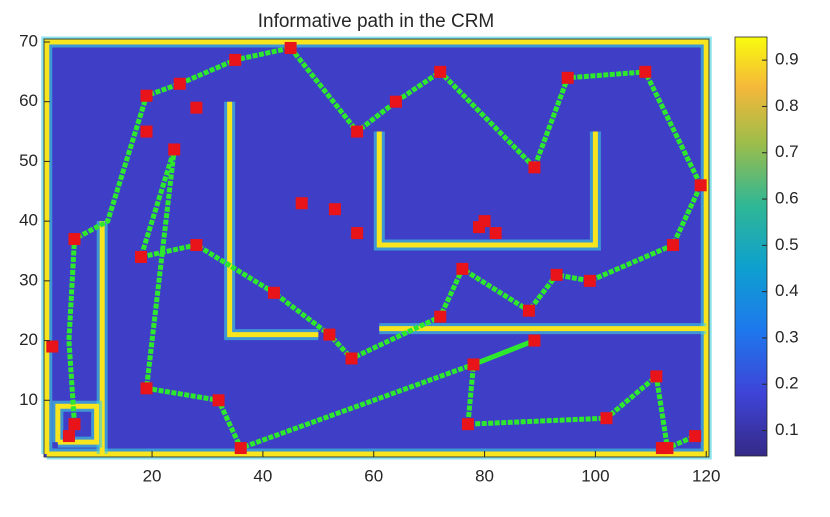 The width and height of the screenshot is (830, 517). Describe the element at coordinates (28, 220) in the screenshot. I see `y-tick-label: 40` at that location.